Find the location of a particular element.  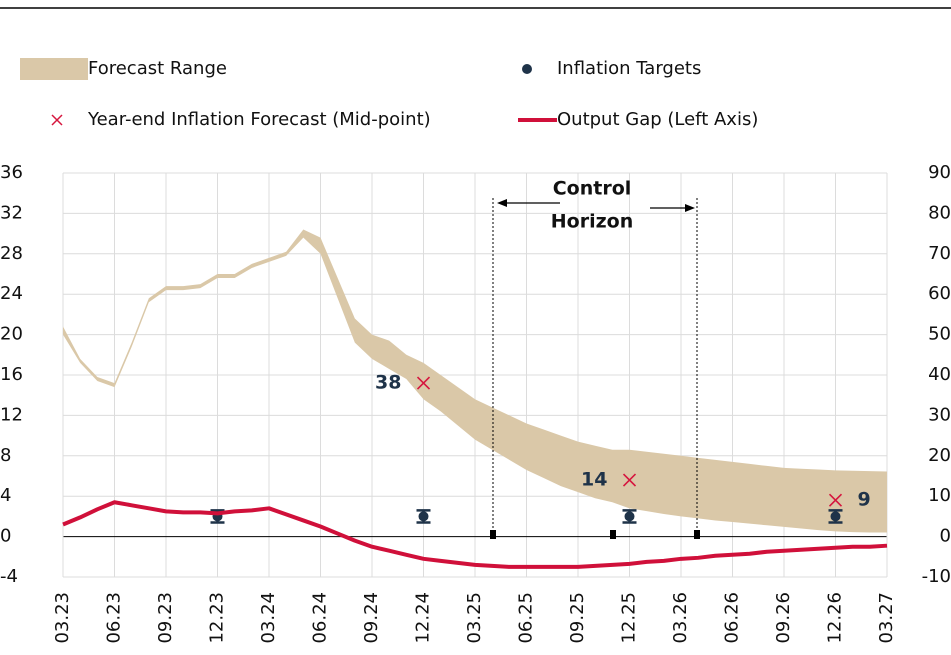

y-tick-label: 20 is located at coordinates (11, 334).